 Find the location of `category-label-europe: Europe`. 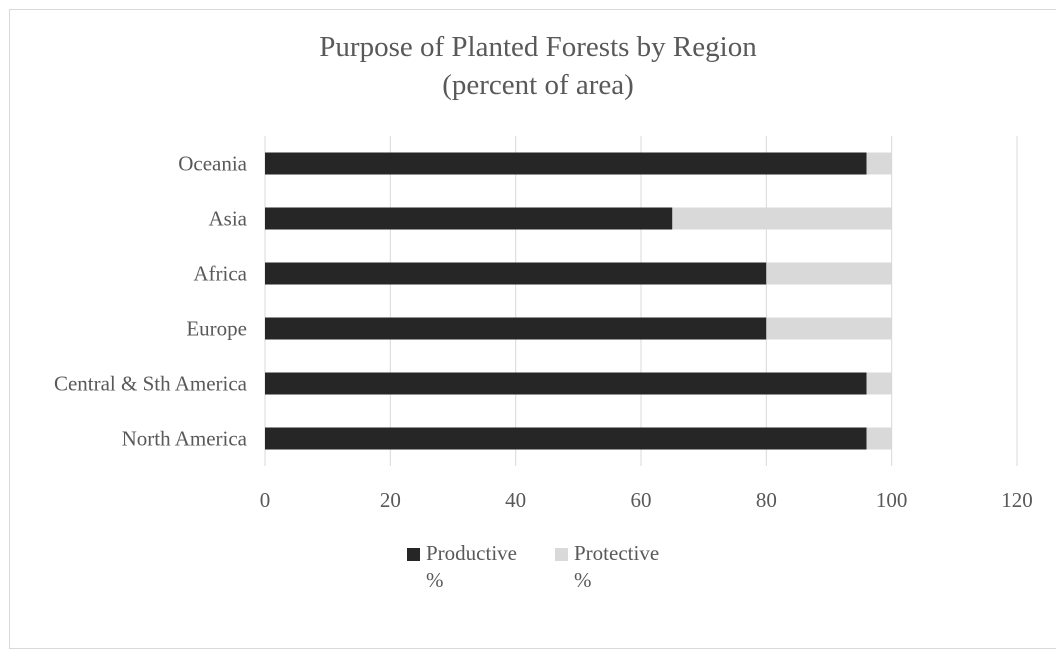

category-label-europe: Europe is located at coordinates (216, 329).